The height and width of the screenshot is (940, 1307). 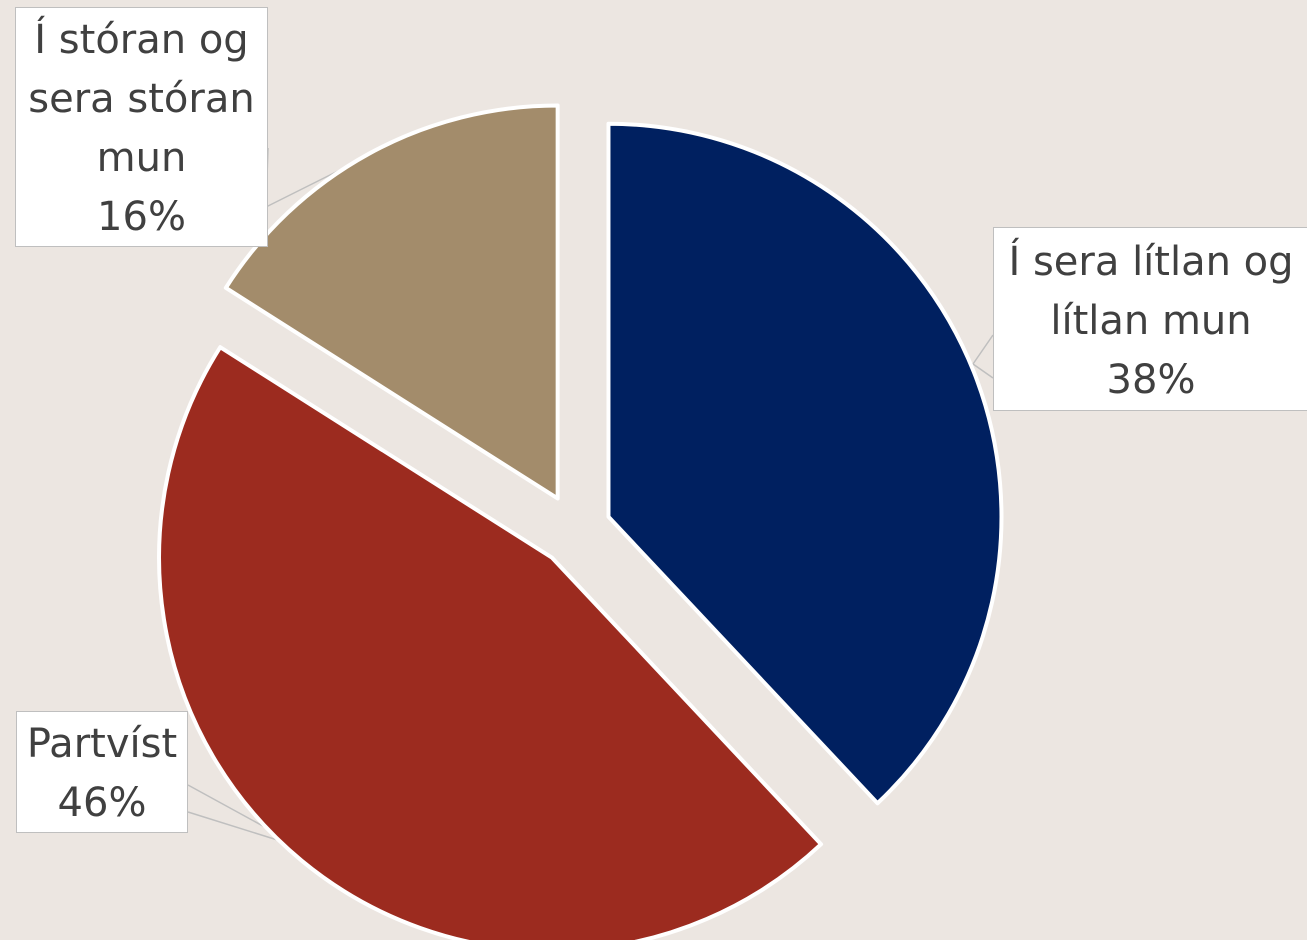 What do you see at coordinates (141, 217) in the screenshot?
I see `data-label-large-difference-percent: 16%` at bounding box center [141, 217].